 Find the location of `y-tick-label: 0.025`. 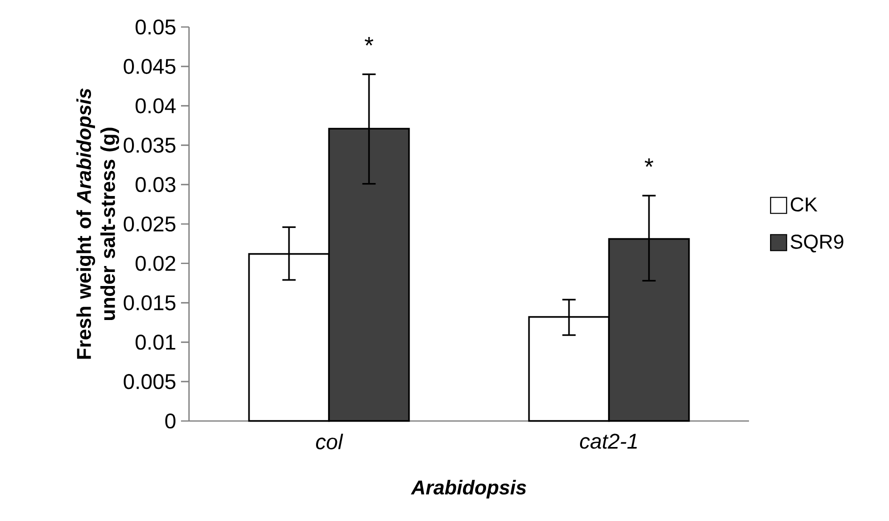

y-tick-label: 0.025 is located at coordinates (150, 224).